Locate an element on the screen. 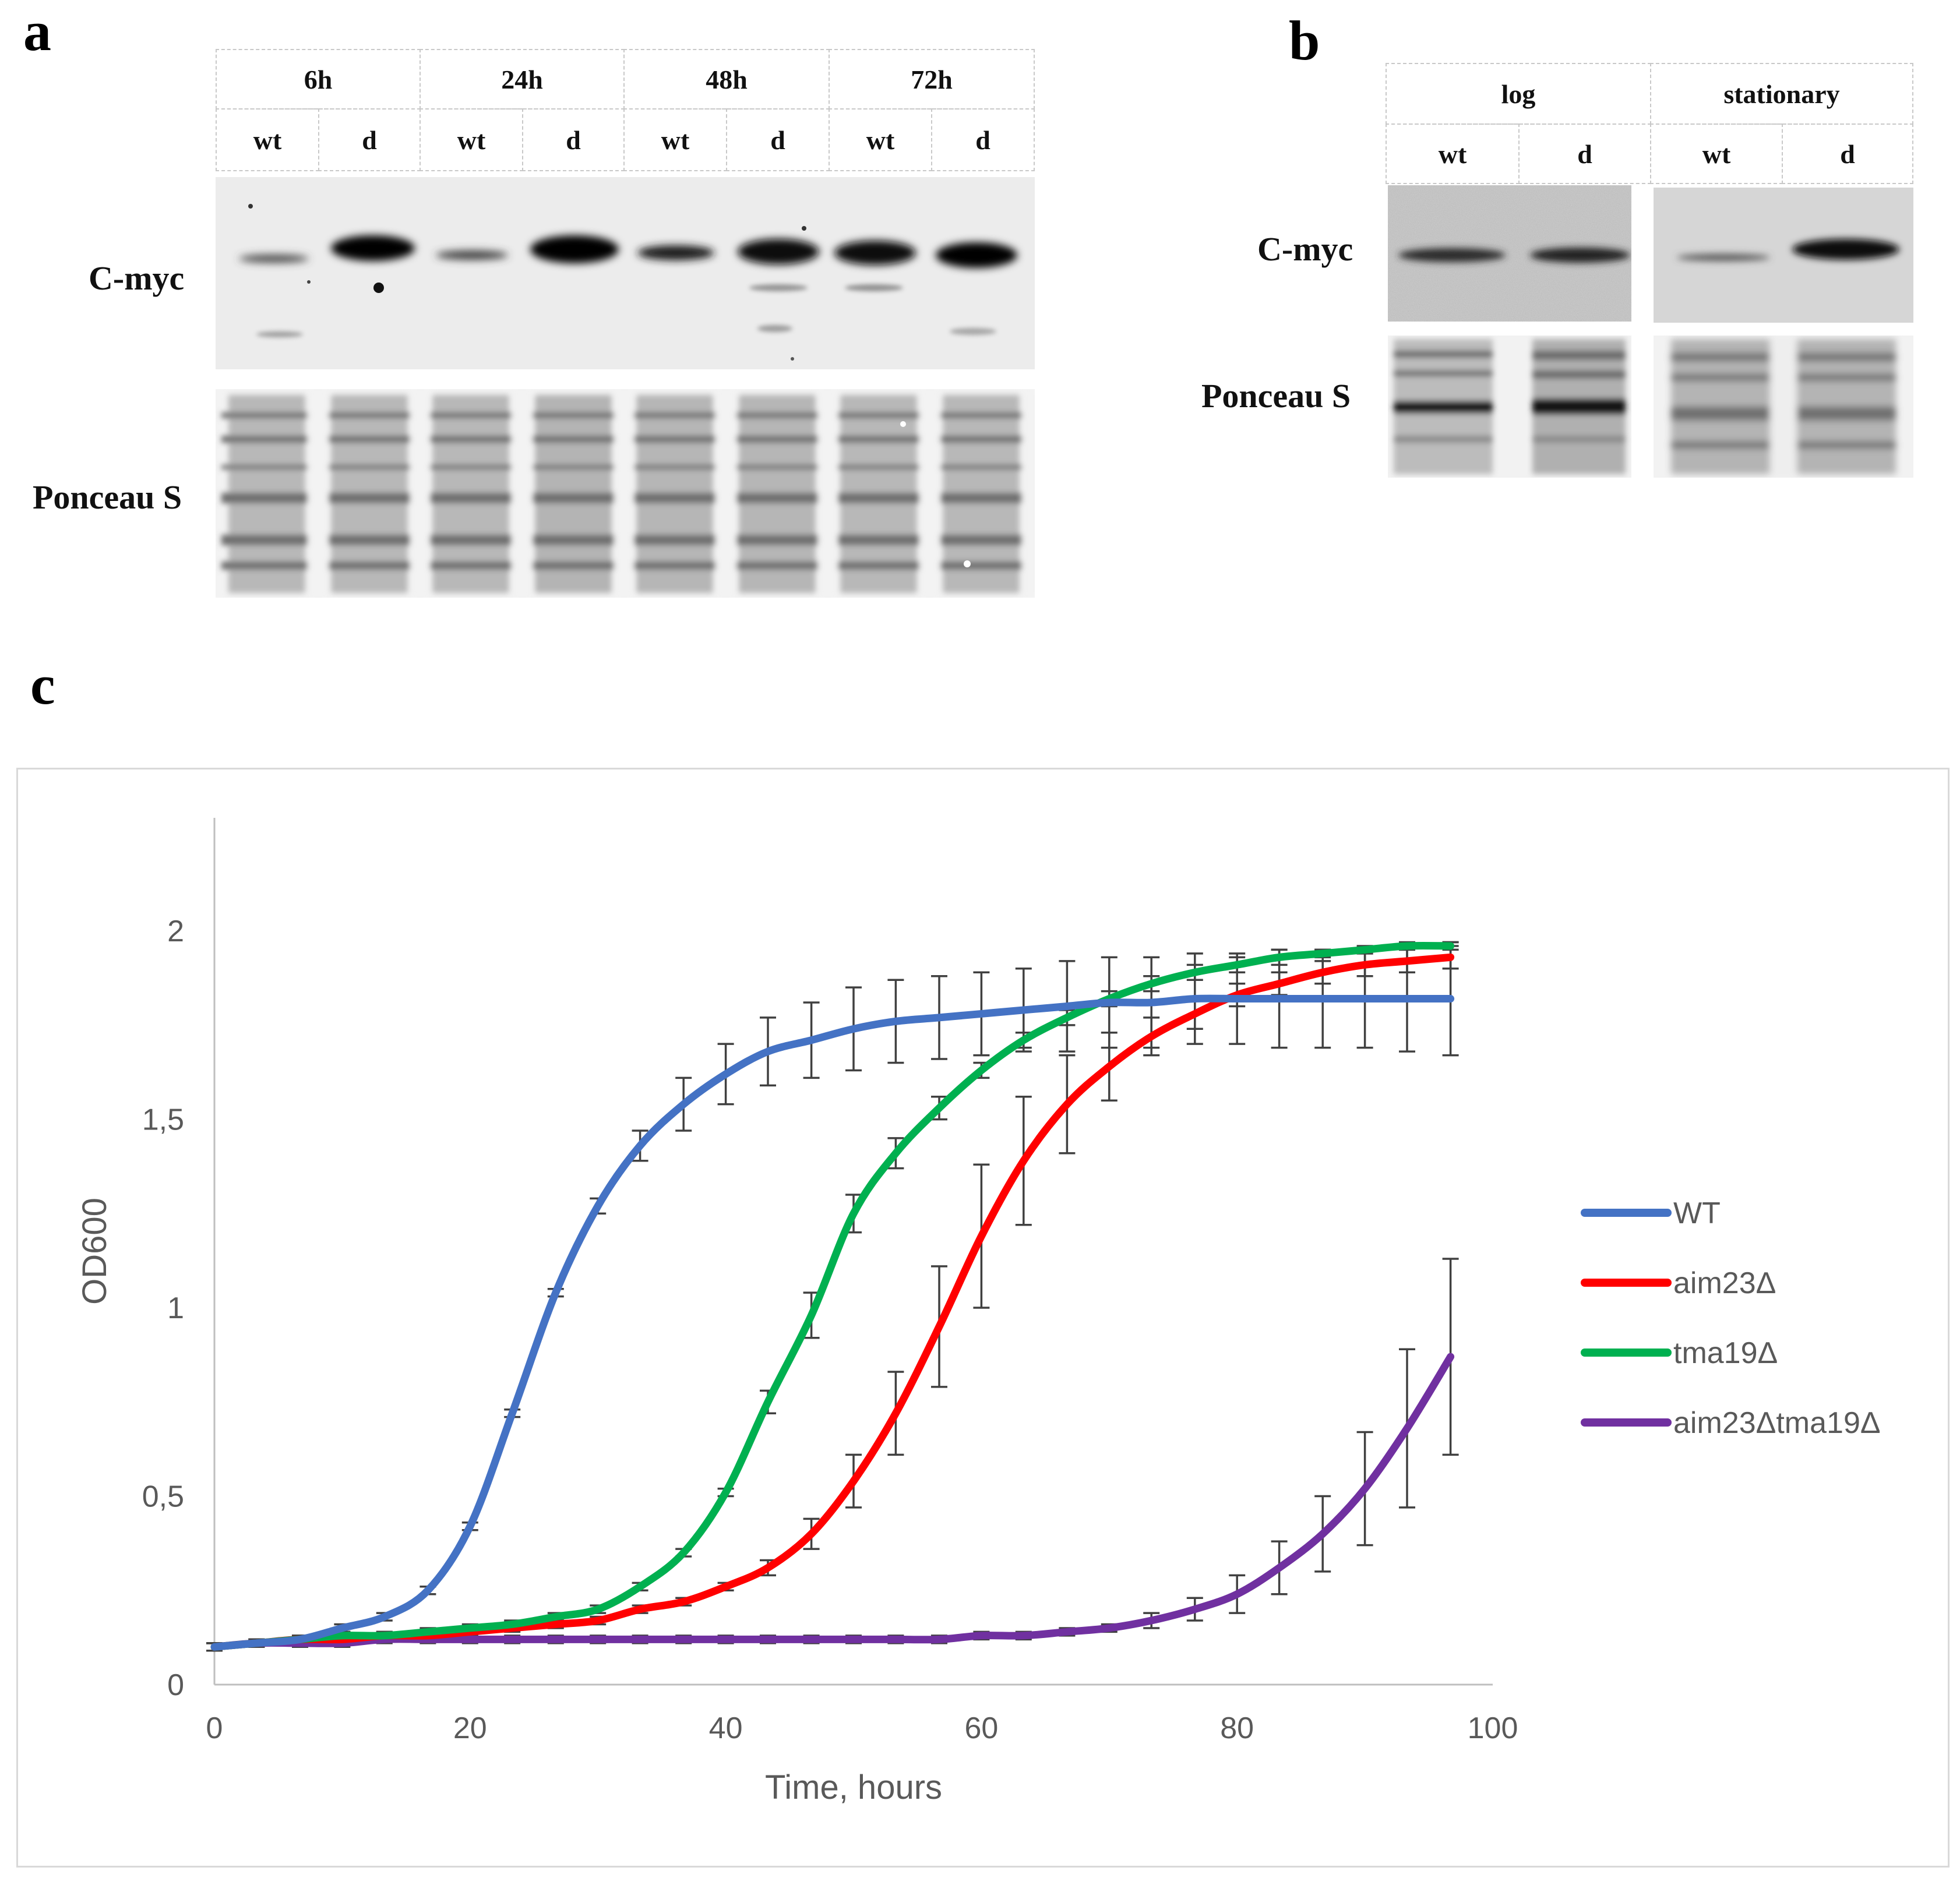 Image resolution: width=1960 pixels, height=1878 pixels. panel-b-stationary-ponceau-blot is located at coordinates (1783, 407).